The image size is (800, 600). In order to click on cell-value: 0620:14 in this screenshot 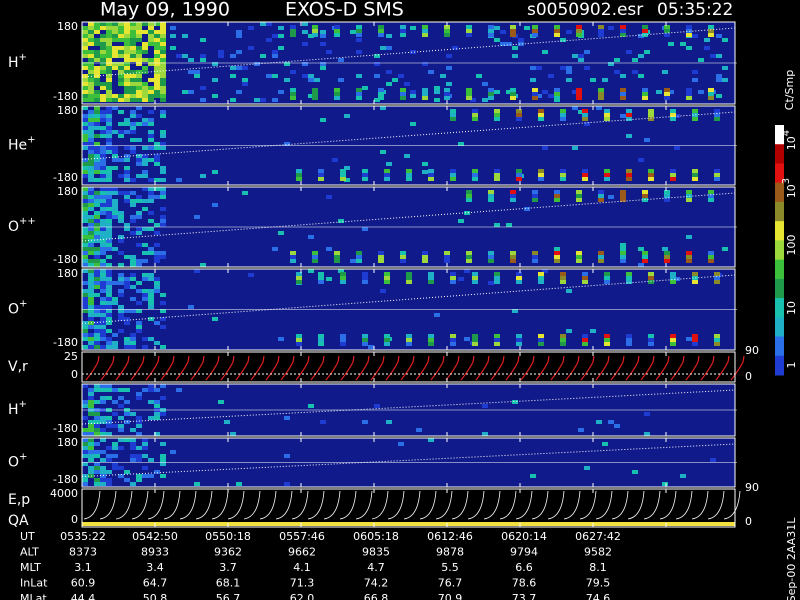, I will do `click(524, 536)`.